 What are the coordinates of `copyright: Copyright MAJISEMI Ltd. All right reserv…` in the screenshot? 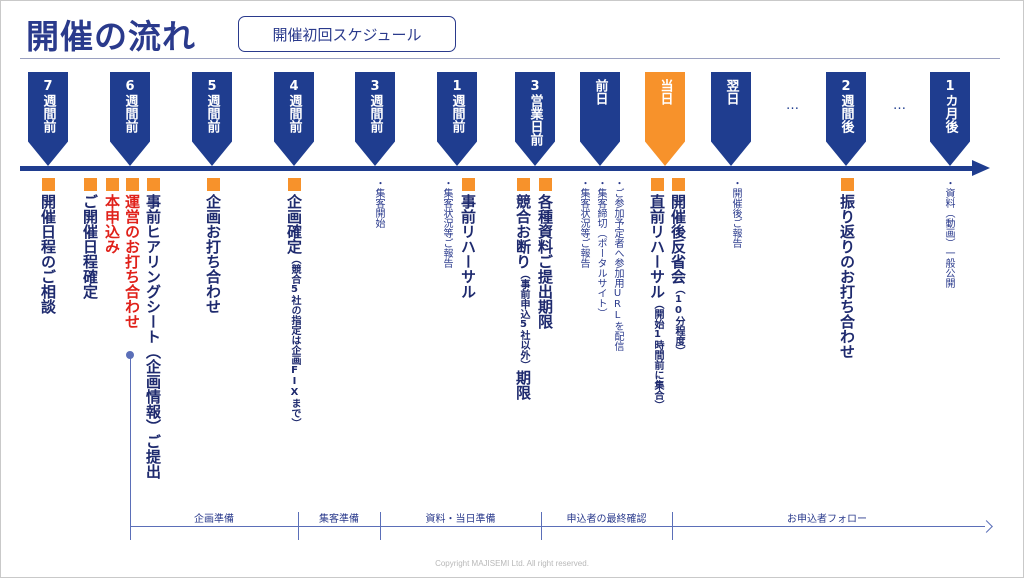 It's located at (512, 563).